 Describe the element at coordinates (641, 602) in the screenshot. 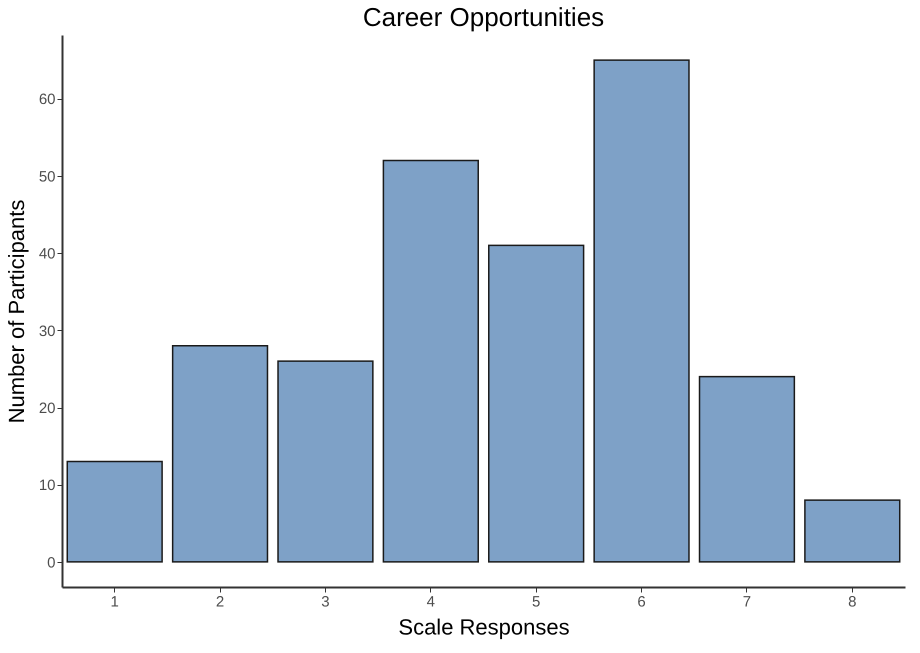

I see `x-tick-label: 6` at that location.